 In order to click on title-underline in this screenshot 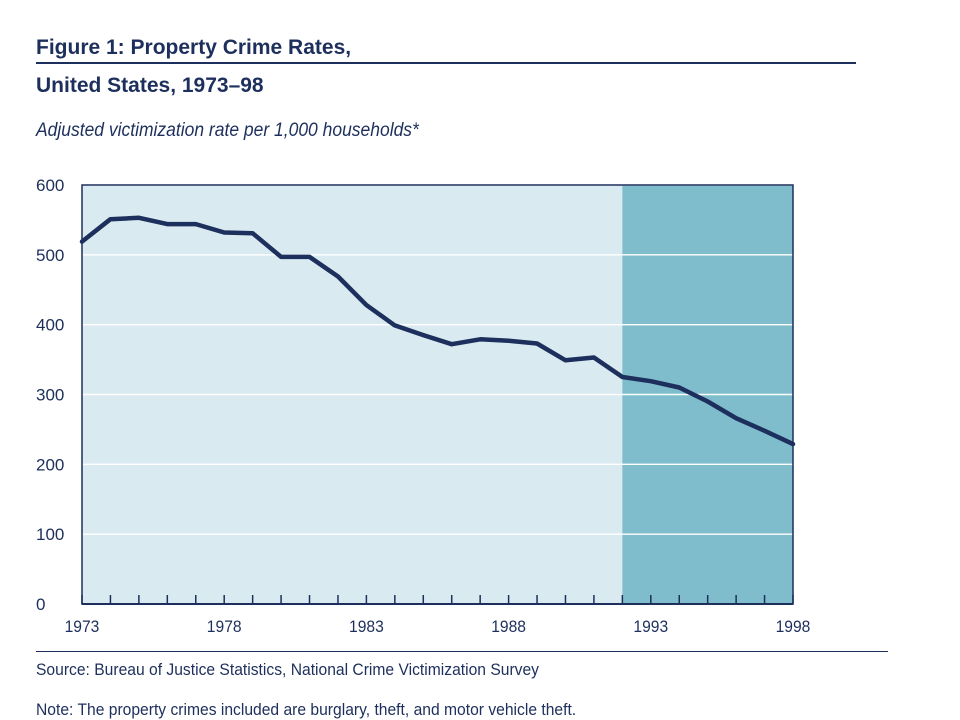, I will do `click(446, 63)`.